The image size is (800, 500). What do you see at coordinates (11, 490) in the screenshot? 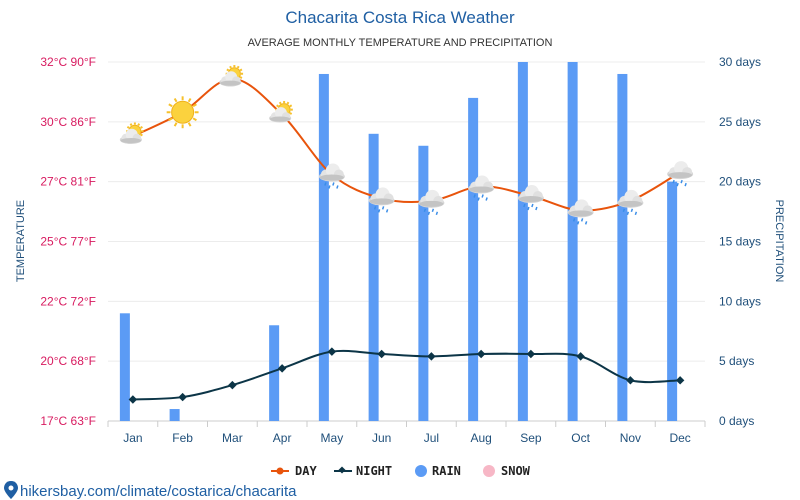
I see `location-pin-icon` at bounding box center [11, 490].